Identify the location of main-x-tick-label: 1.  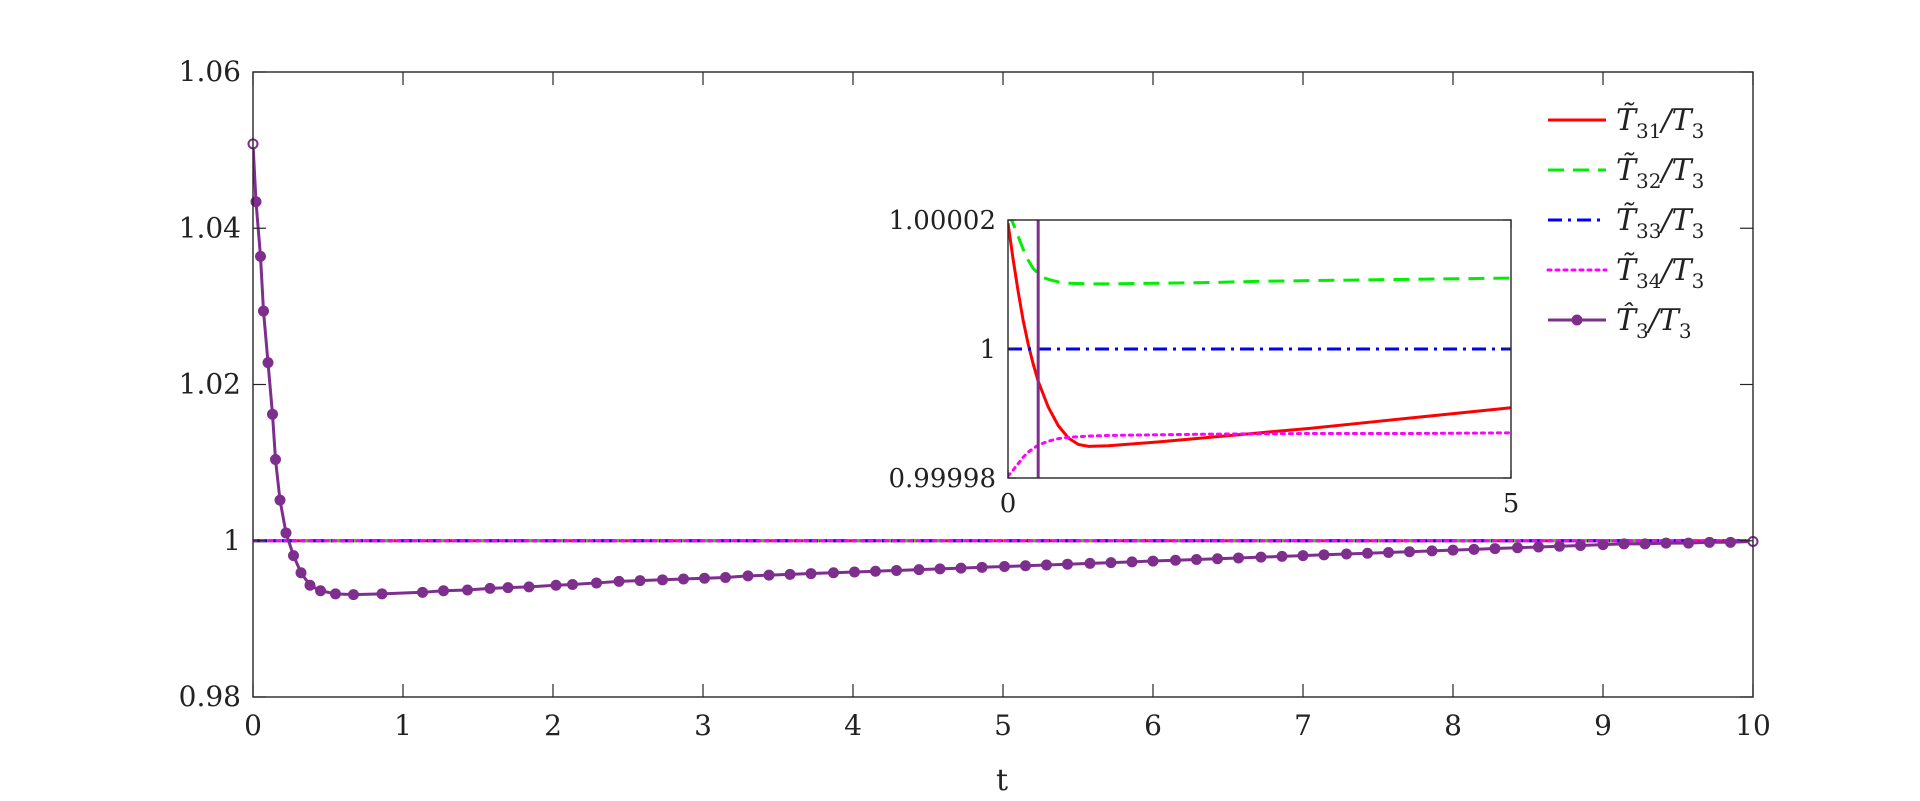
(403, 725).